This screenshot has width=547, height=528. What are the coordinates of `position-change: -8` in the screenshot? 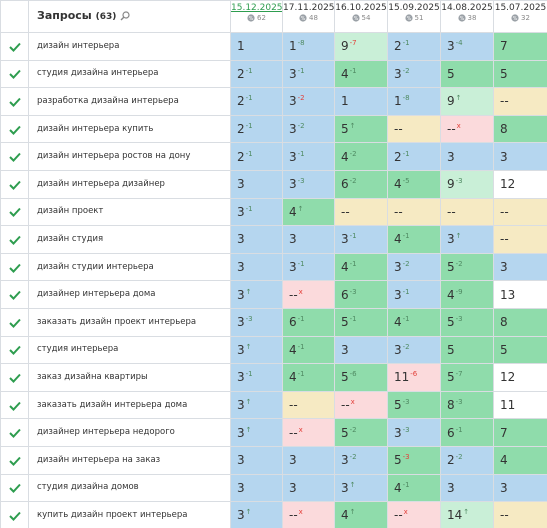 It's located at (406, 98).